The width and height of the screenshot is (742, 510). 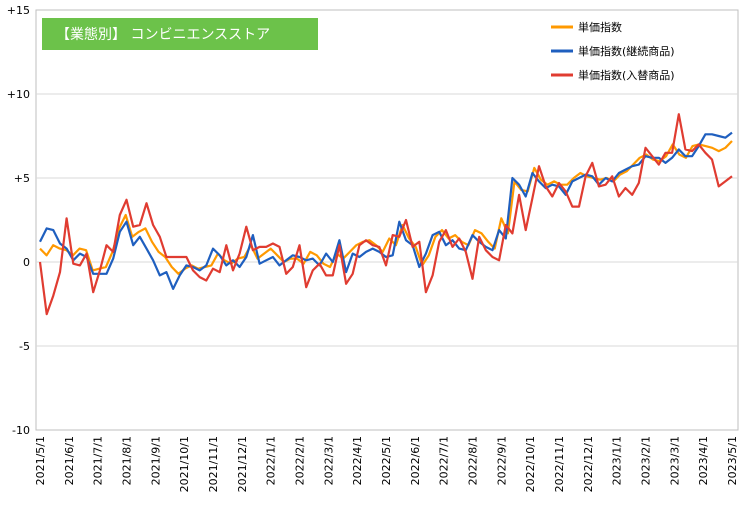 I want to click on x-tick-label: 2023/4/1, so click(x=703, y=460).